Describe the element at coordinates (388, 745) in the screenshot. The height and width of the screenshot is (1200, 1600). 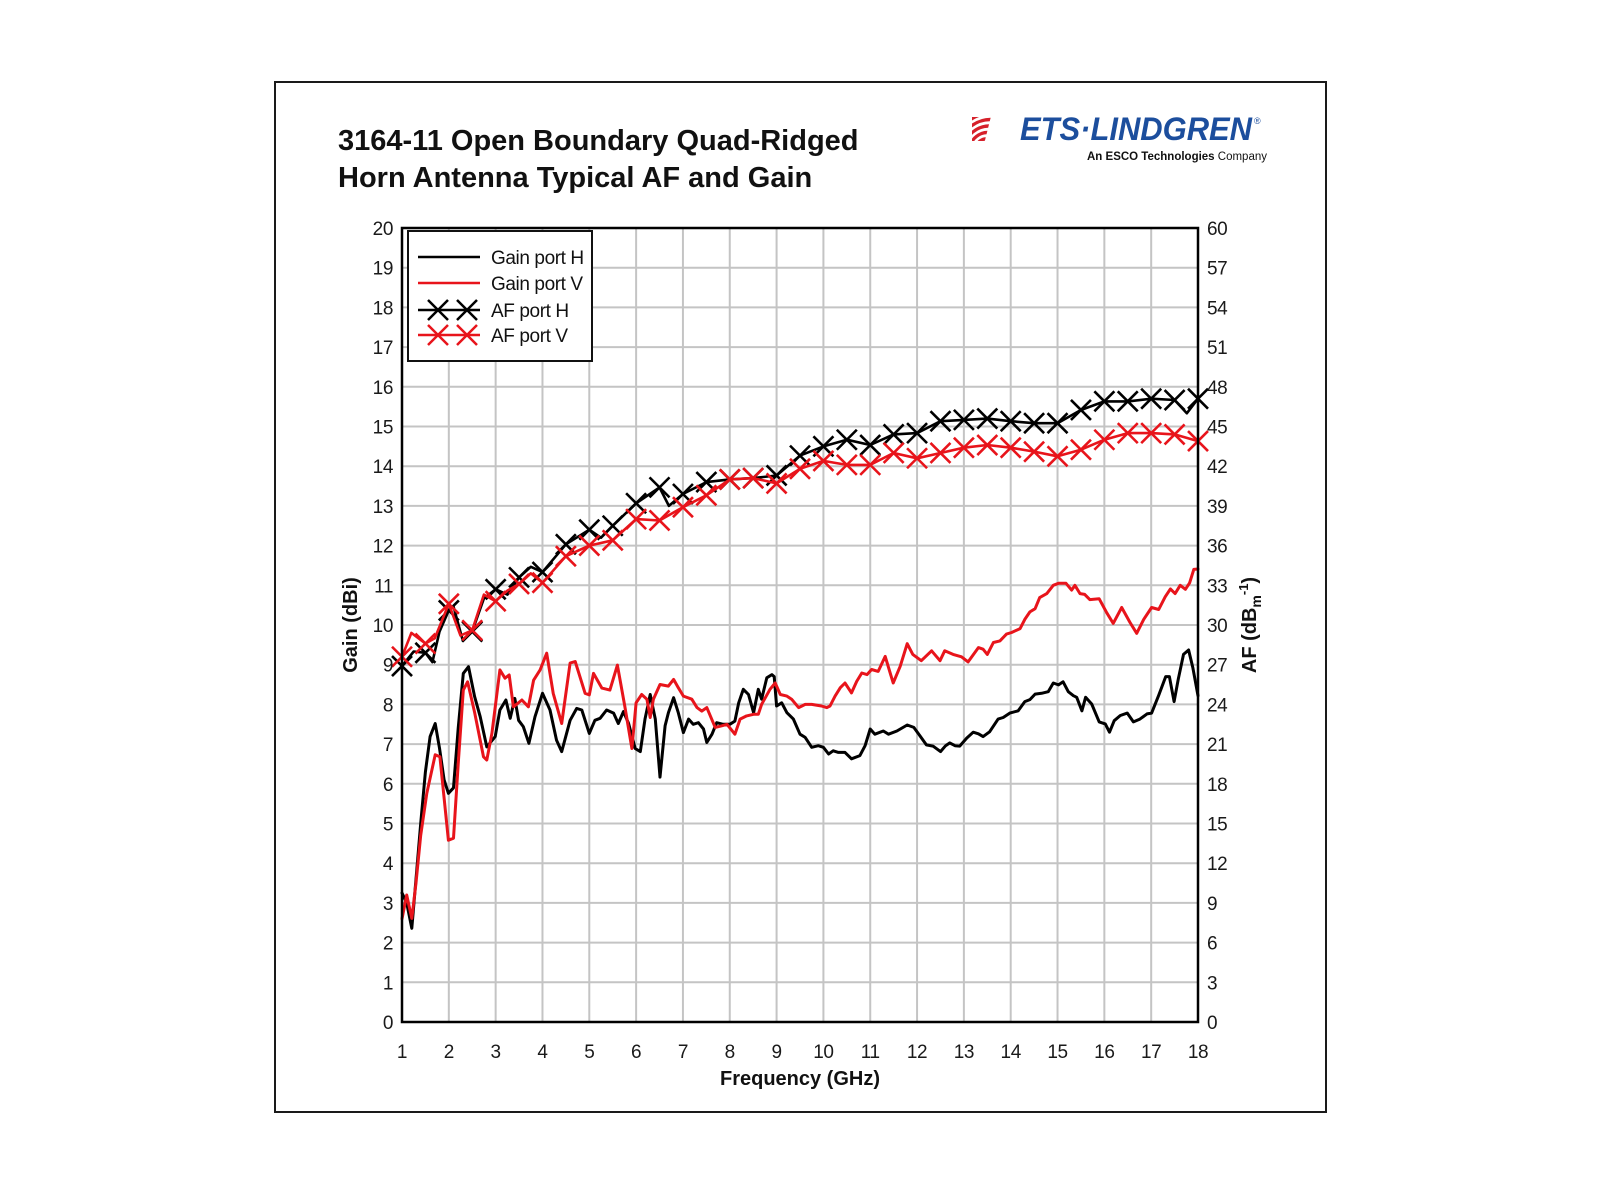
I see `left-tick-label: 7` at that location.